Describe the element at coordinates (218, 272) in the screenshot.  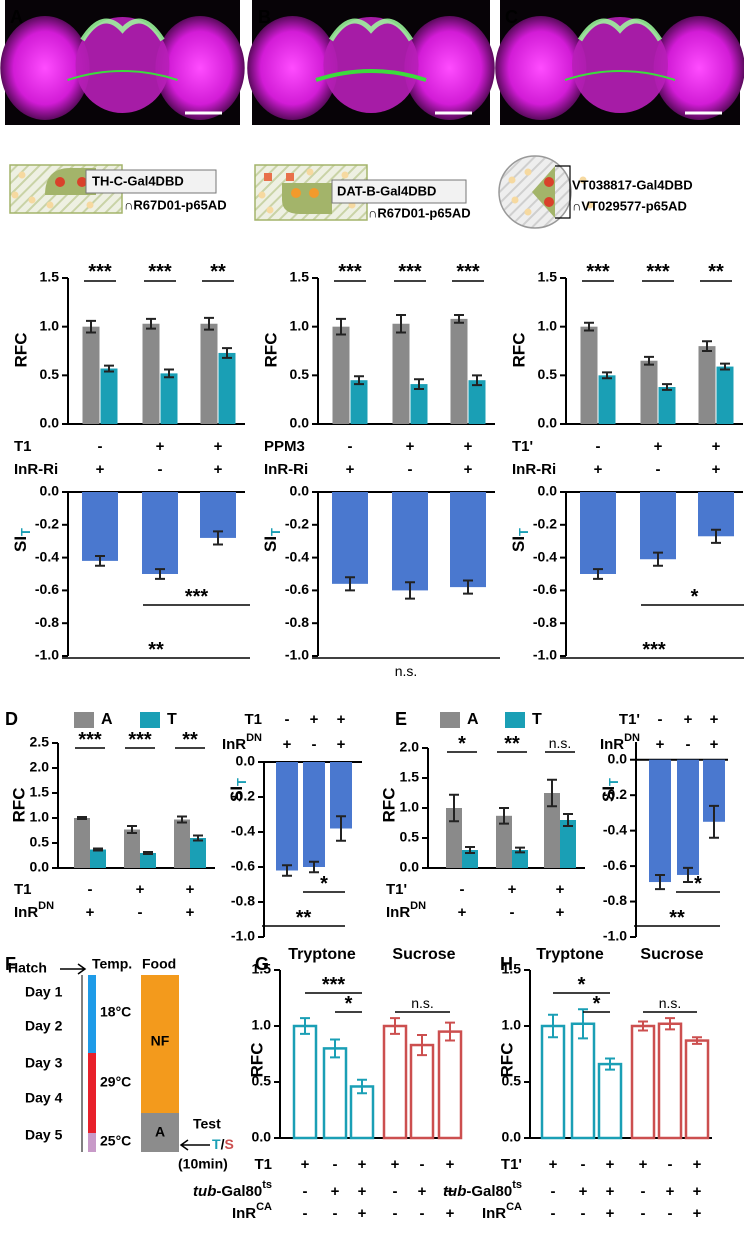
I see `significance-label: **` at that location.